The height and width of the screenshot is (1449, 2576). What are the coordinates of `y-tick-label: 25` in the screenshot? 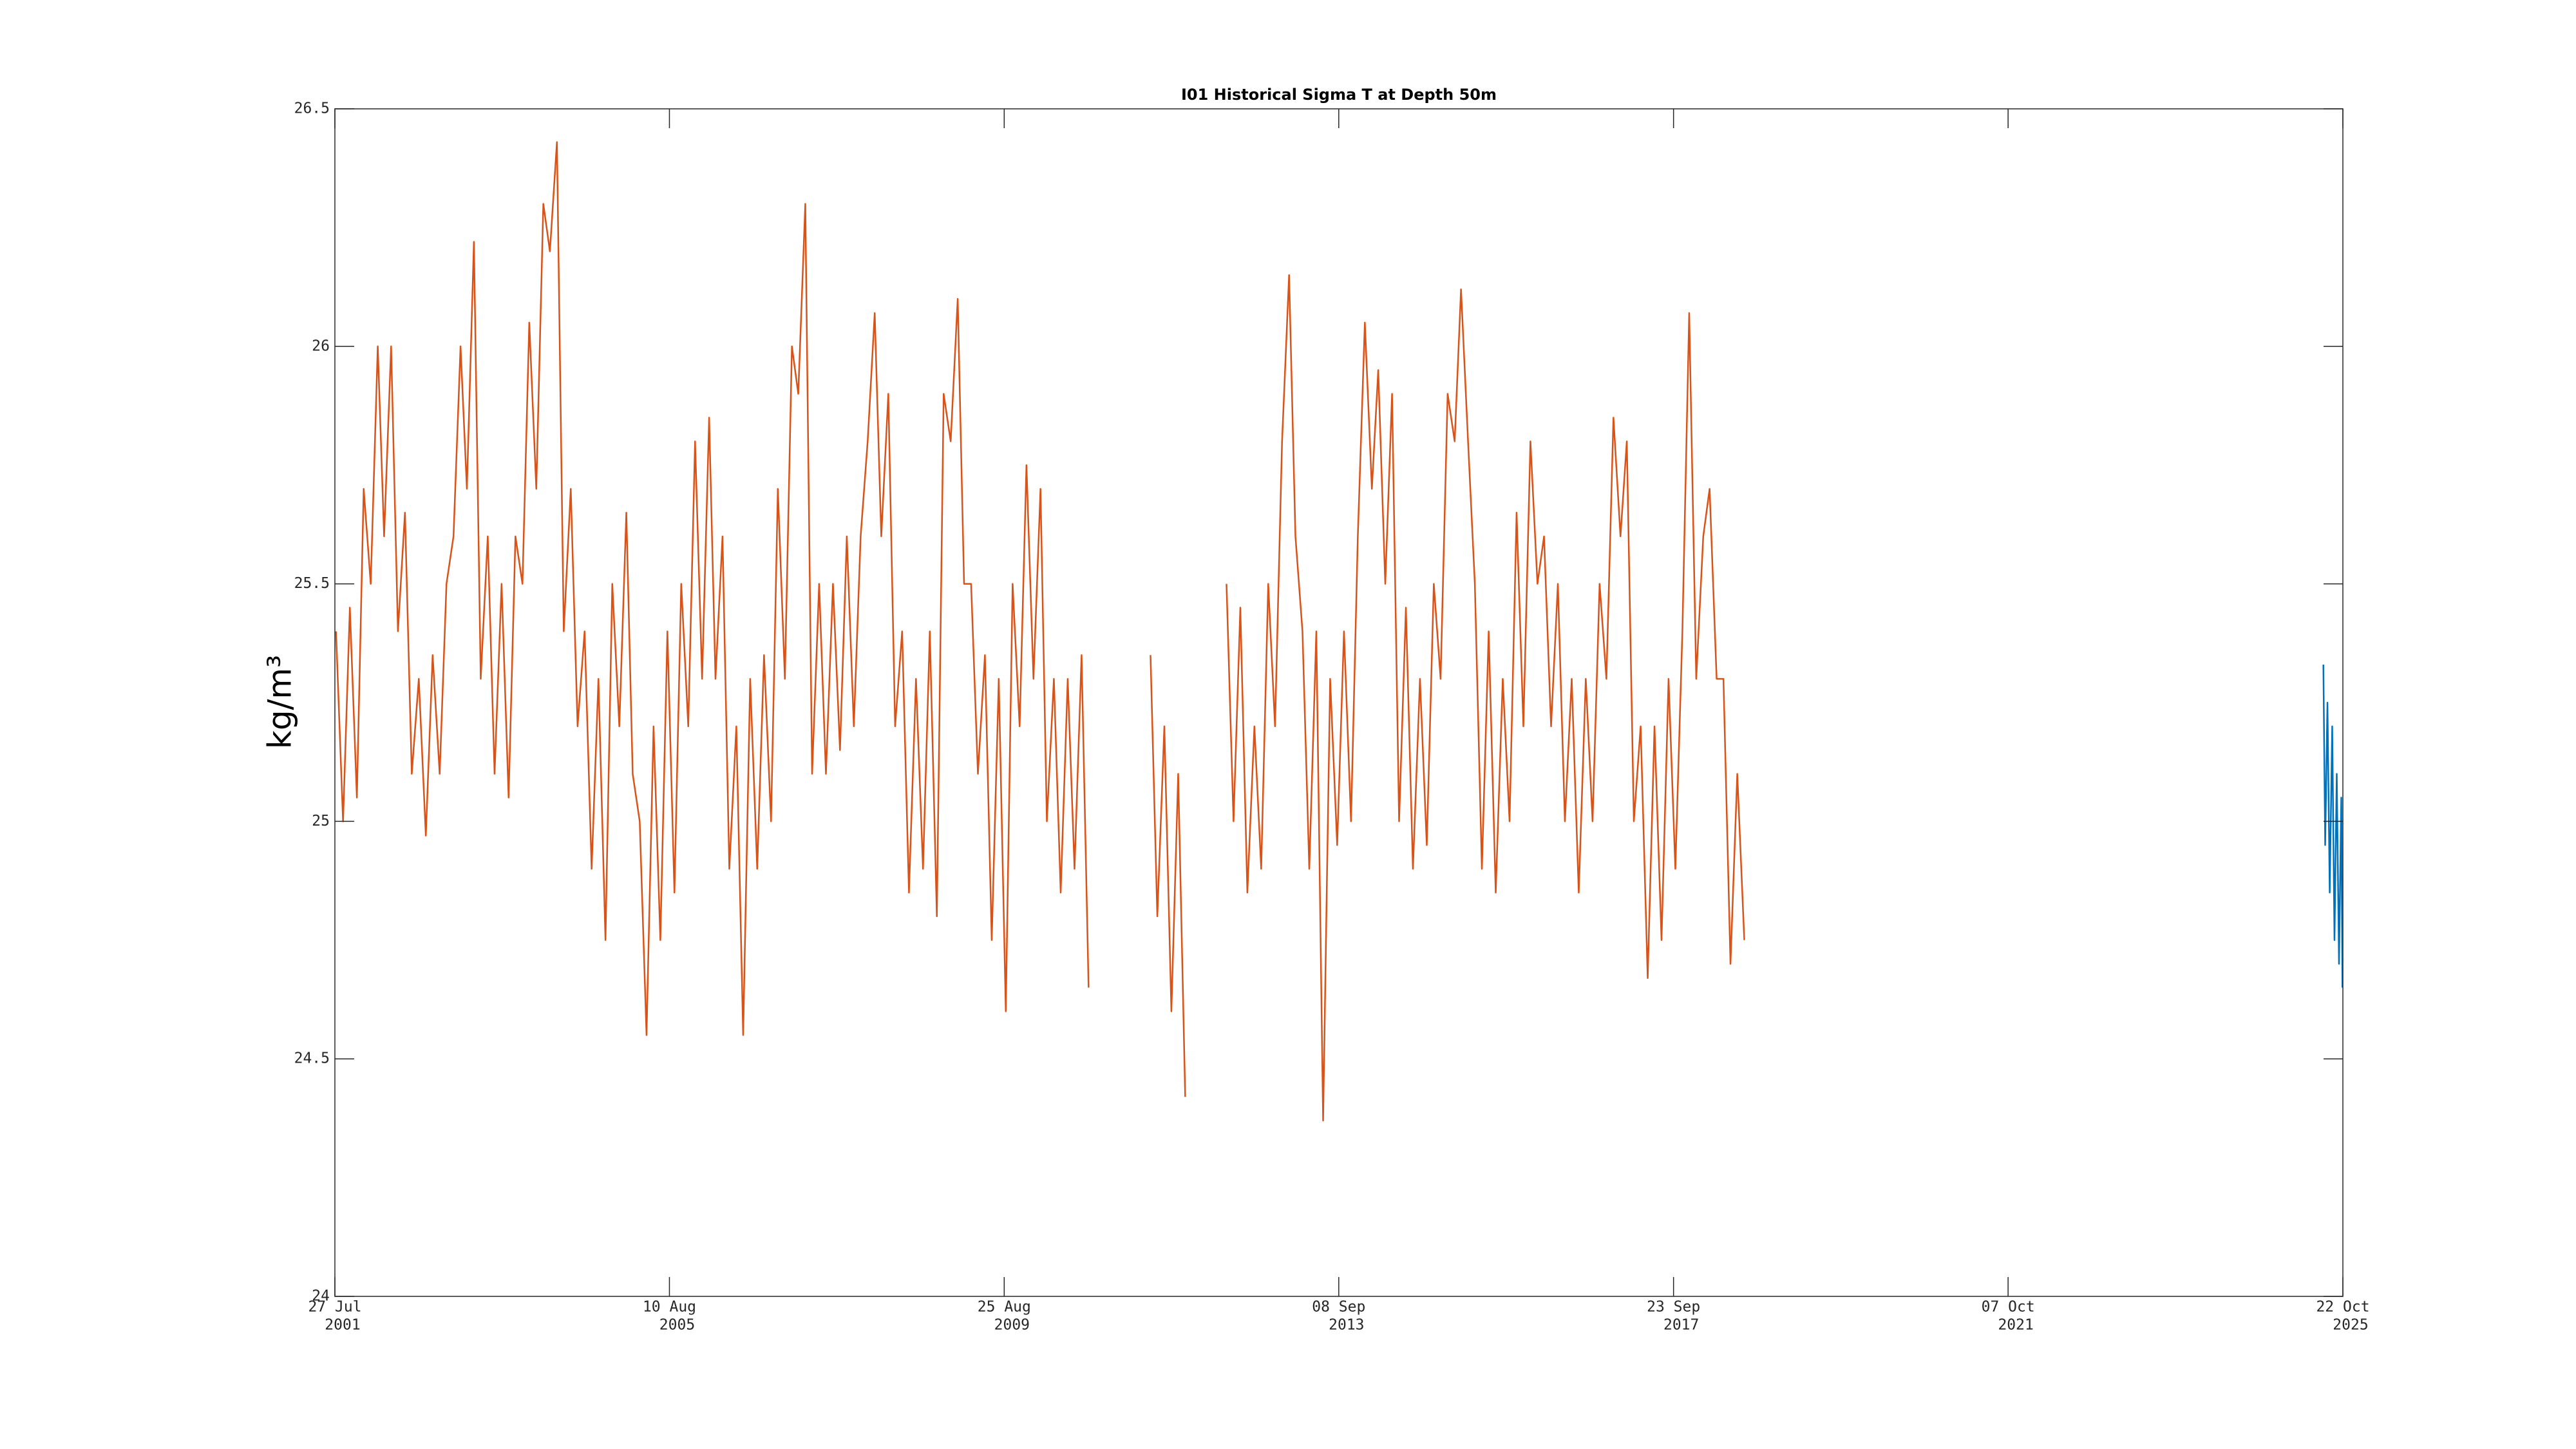 It's located at (321, 821).